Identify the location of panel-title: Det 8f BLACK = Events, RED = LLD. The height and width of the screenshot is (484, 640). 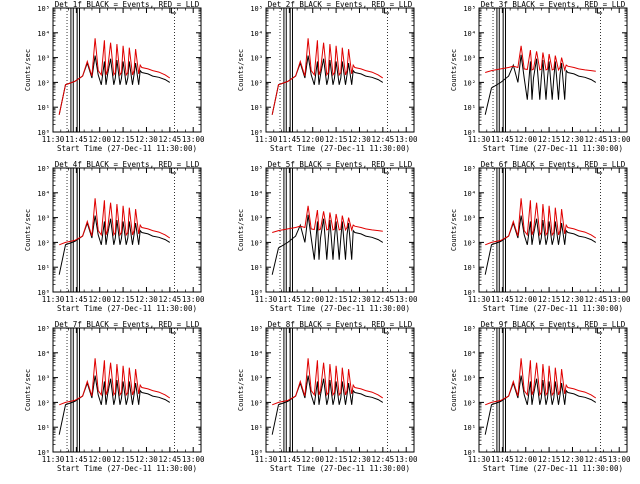
(340, 324).